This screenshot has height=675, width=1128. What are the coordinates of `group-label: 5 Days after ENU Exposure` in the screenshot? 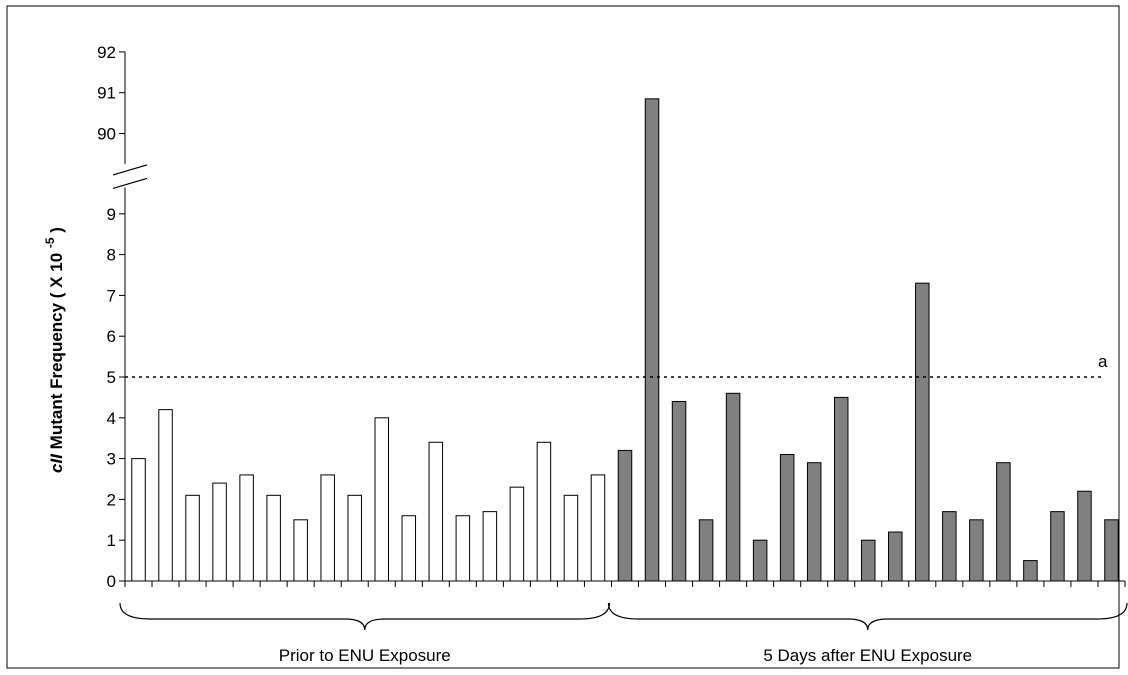 It's located at (867, 655).